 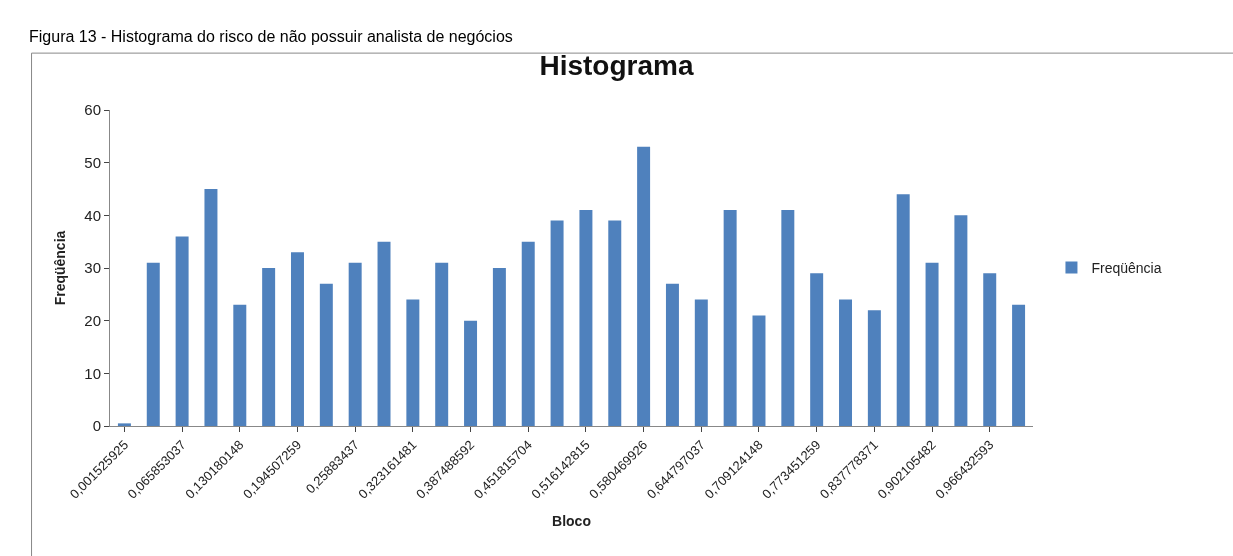 What do you see at coordinates (92, 215) in the screenshot?
I see `y-tick-label: 40` at bounding box center [92, 215].